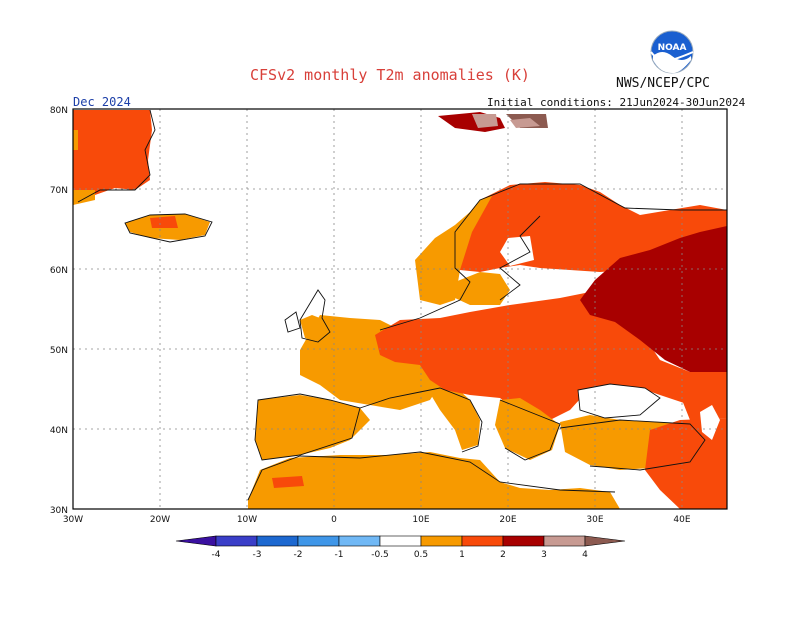 Image resolution: width=800 pixels, height=618 pixels. Describe the element at coordinates (334, 520) in the screenshot. I see `lon-label-0: 0` at that location.